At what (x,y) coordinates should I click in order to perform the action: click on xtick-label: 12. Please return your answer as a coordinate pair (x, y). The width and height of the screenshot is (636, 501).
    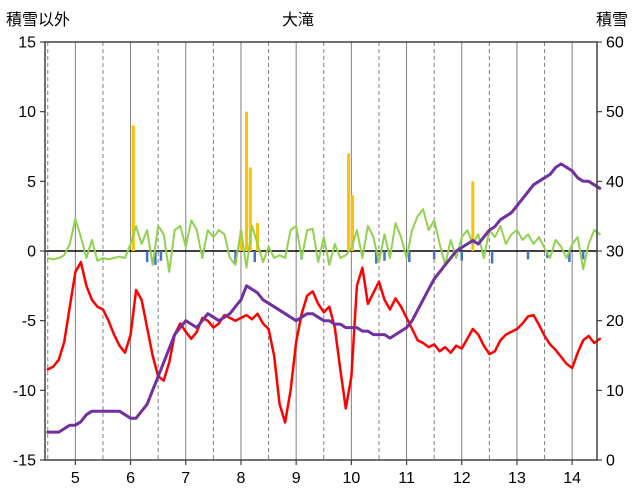
    Looking at the image, I should click on (462, 478).